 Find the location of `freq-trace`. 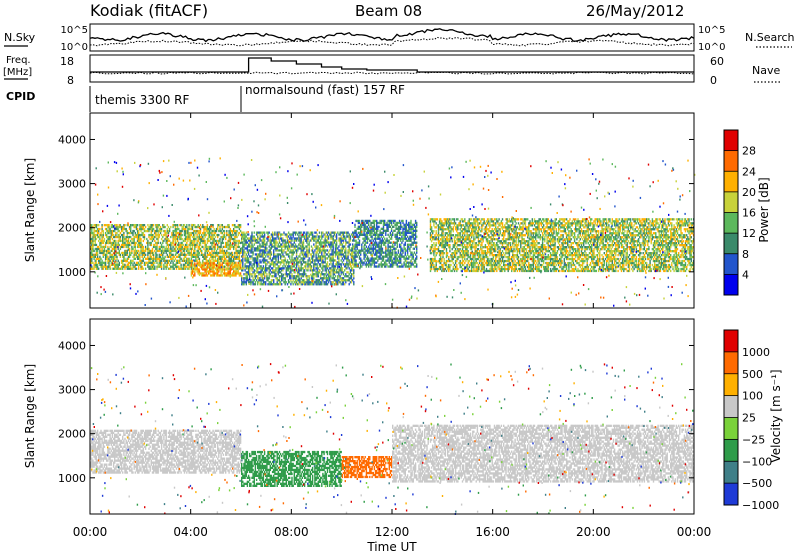

freq-trace is located at coordinates (392, 65).